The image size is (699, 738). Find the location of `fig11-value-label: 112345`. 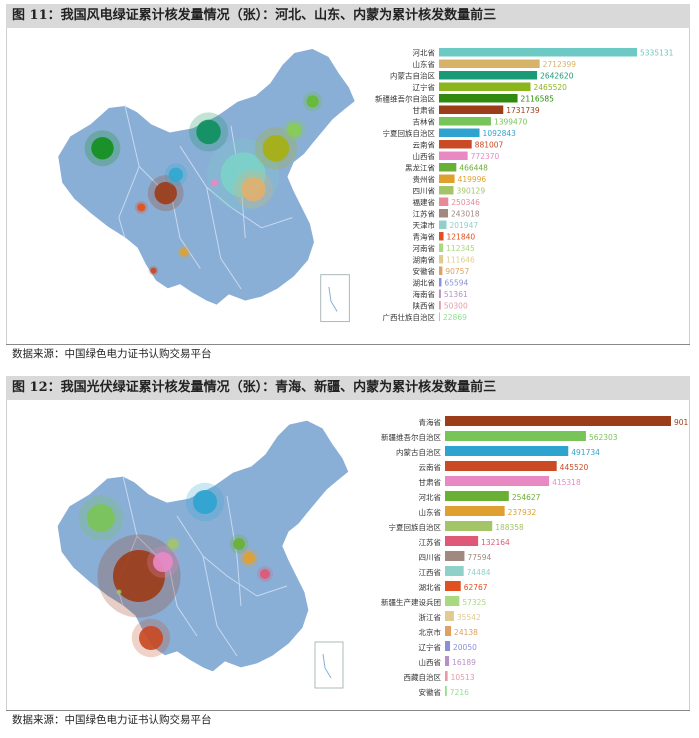

fig11-value-label: 112345 is located at coordinates (460, 248).